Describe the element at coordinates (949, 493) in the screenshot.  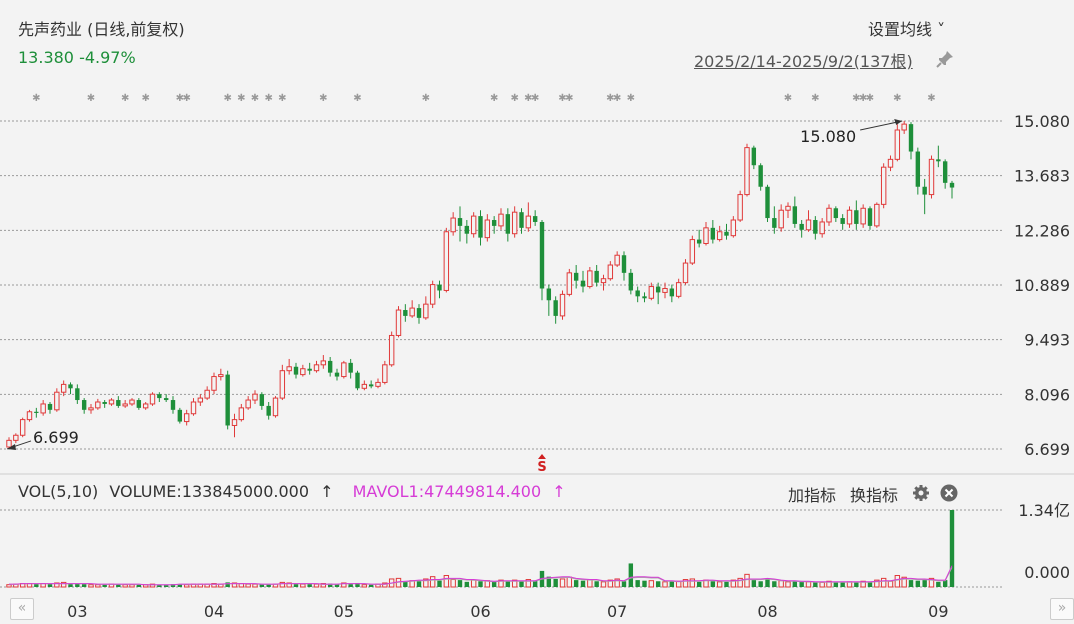
I see `close-icon` at that location.